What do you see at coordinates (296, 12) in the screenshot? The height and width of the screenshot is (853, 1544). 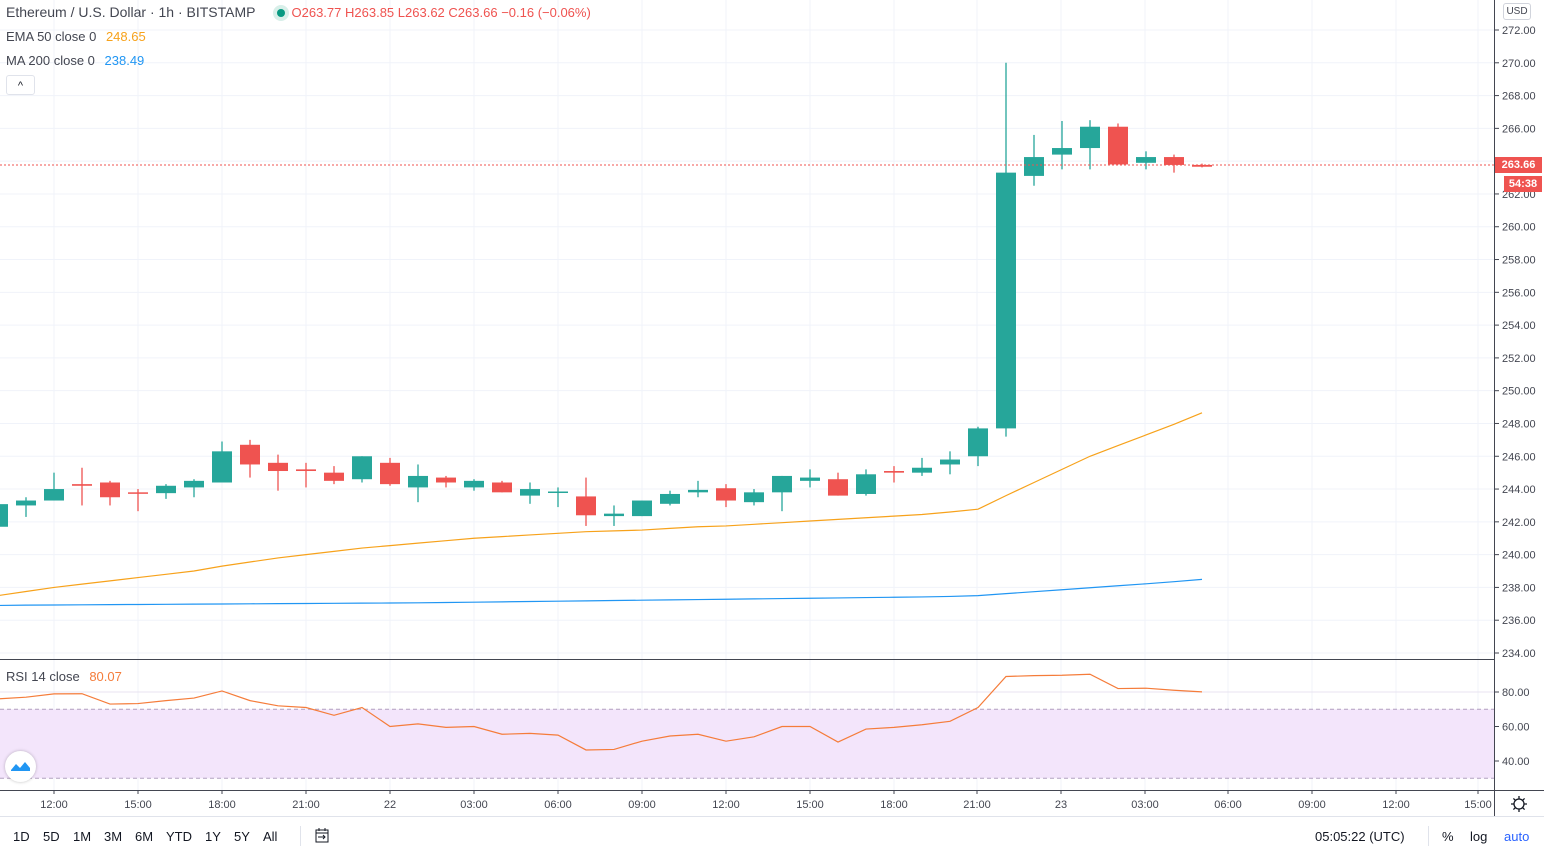 I see `open-label: O` at bounding box center [296, 12].